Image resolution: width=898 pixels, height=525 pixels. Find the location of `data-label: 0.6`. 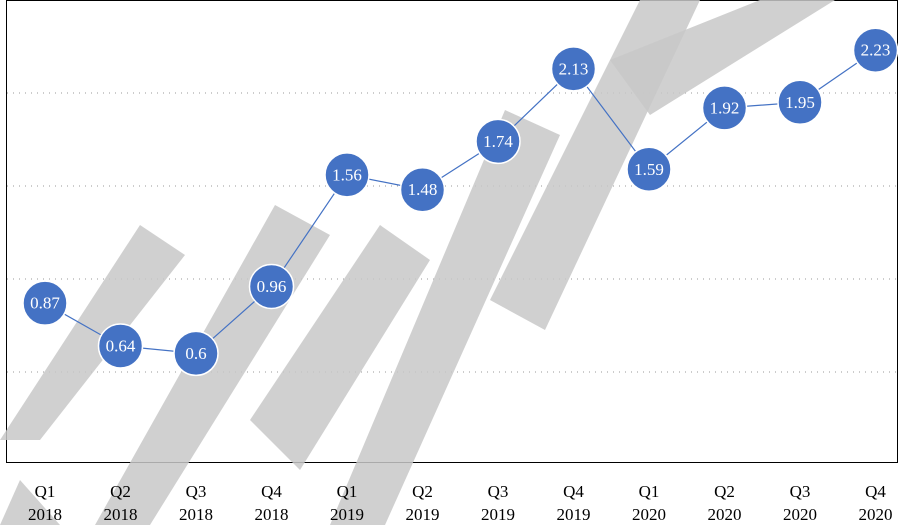

data-label: 0.6 is located at coordinates (195, 353).